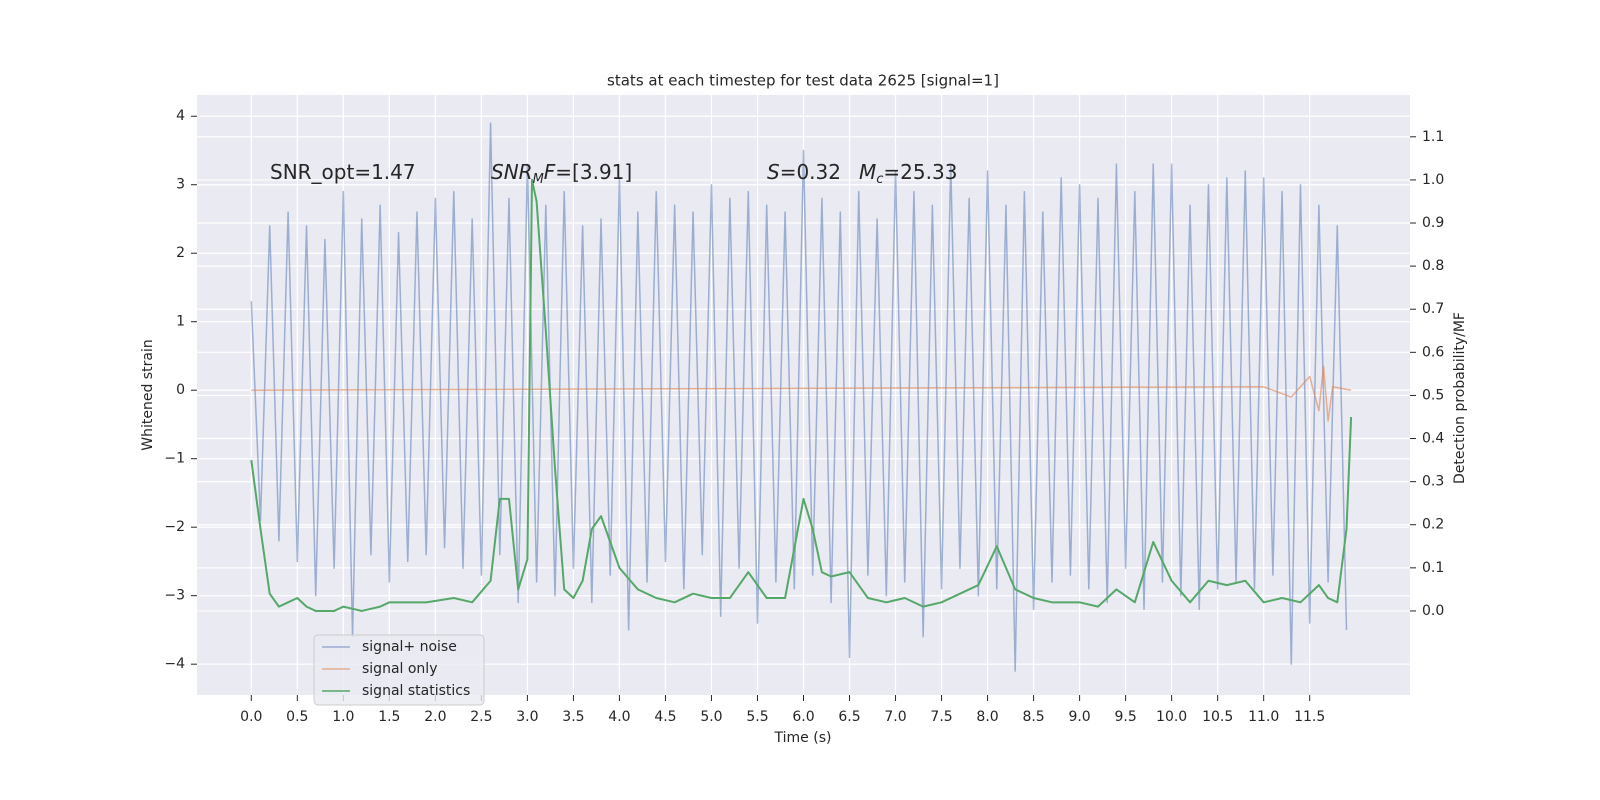 Image resolution: width=1600 pixels, height=800 pixels. Describe the element at coordinates (416, 691) in the screenshot. I see `legend-label: signal statistics` at that location.